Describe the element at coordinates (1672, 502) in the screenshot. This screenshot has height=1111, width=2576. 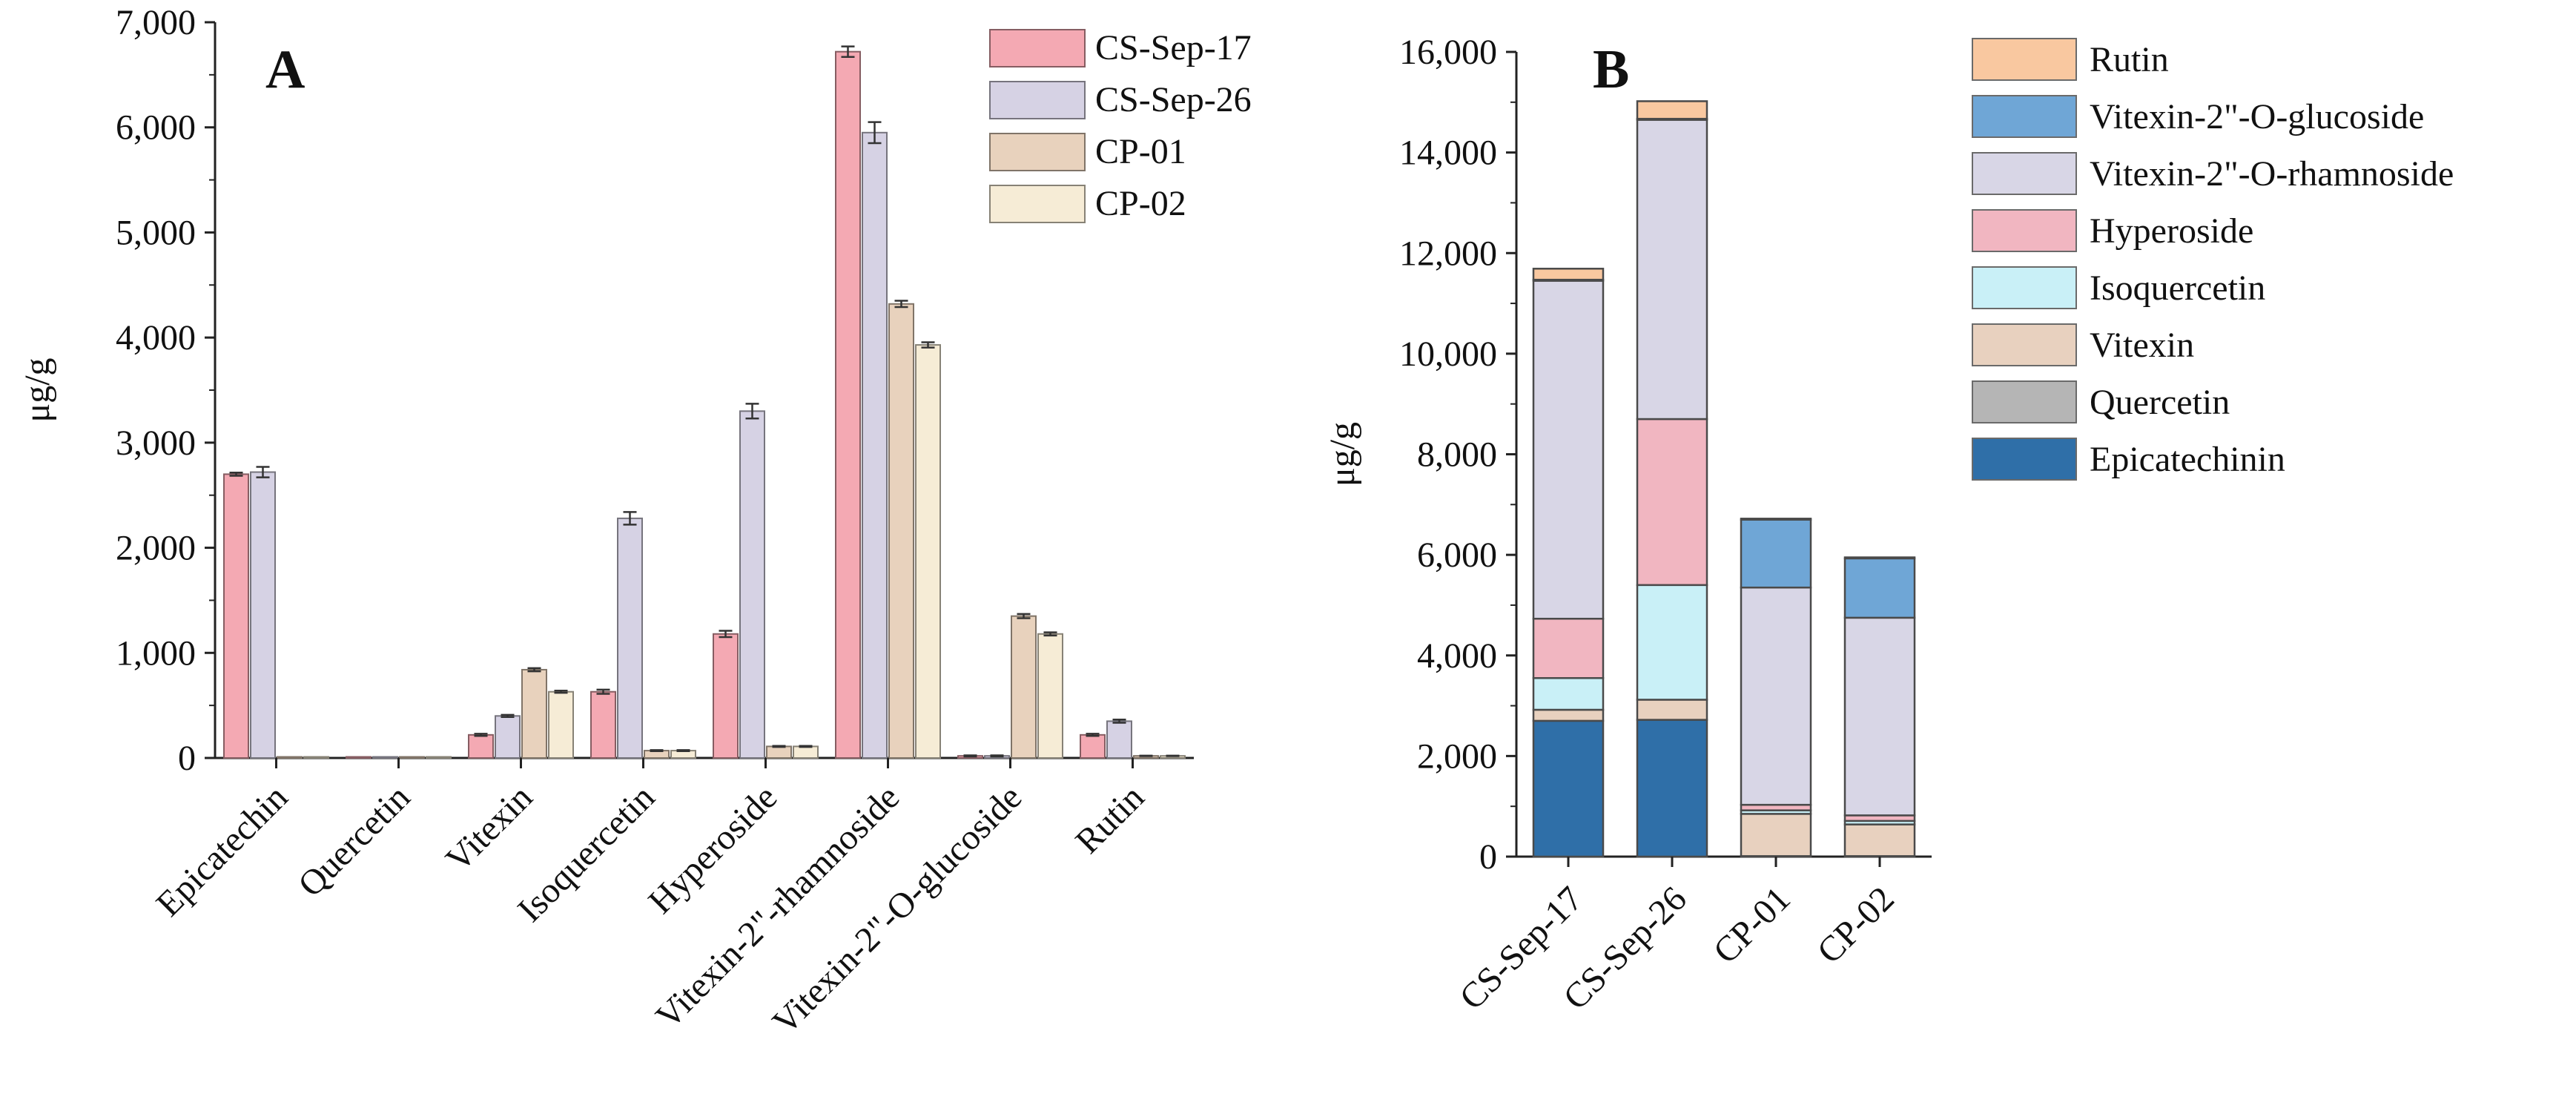
I see `stack-cs-sep-26-hyperoside` at that location.